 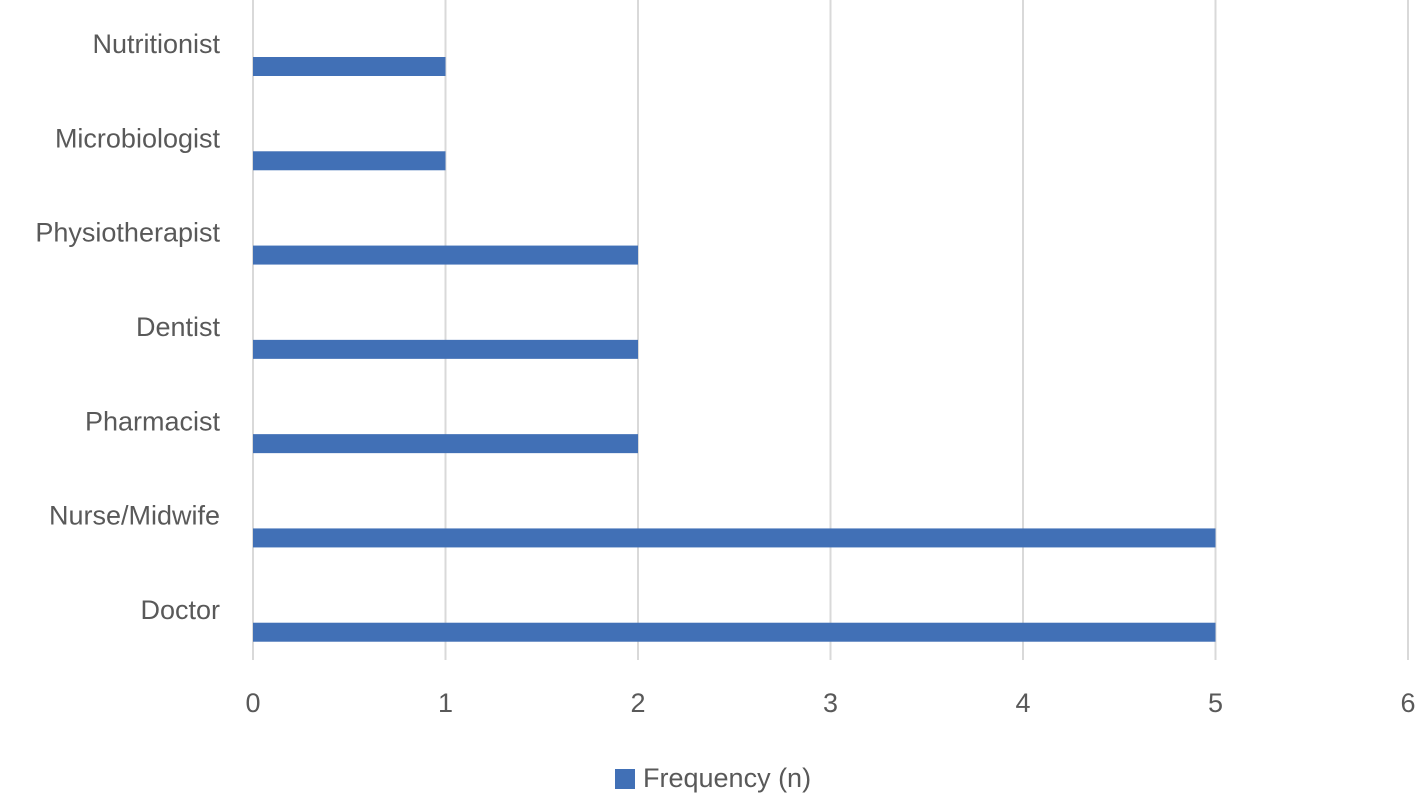 I want to click on legend-label: Frequency (n), so click(x=727, y=778).